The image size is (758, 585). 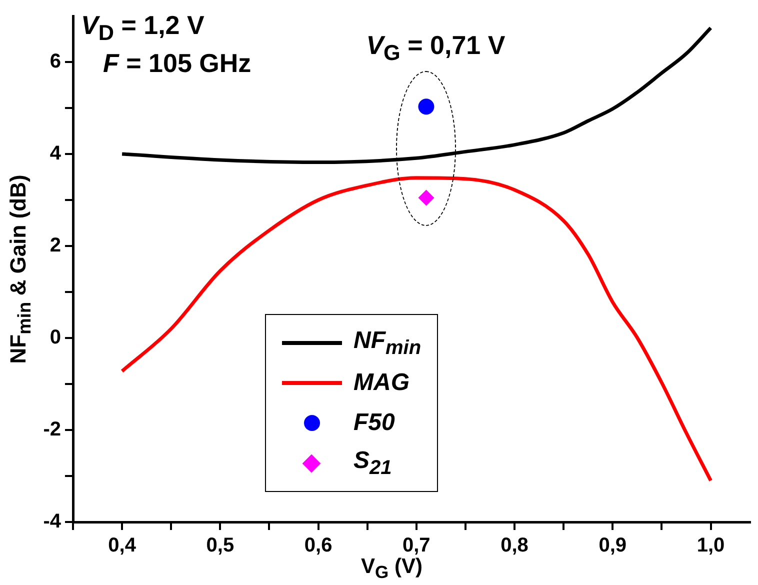 I want to click on y-tick-label: 6, so click(x=55, y=61).